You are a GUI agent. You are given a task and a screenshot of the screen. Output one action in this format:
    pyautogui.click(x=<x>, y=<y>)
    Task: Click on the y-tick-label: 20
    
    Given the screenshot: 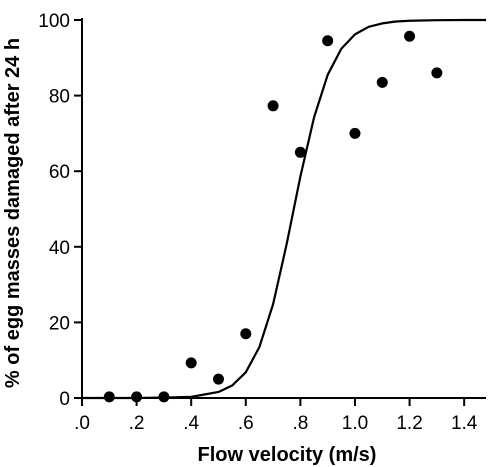 What is the action you would take?
    pyautogui.click(x=59, y=323)
    